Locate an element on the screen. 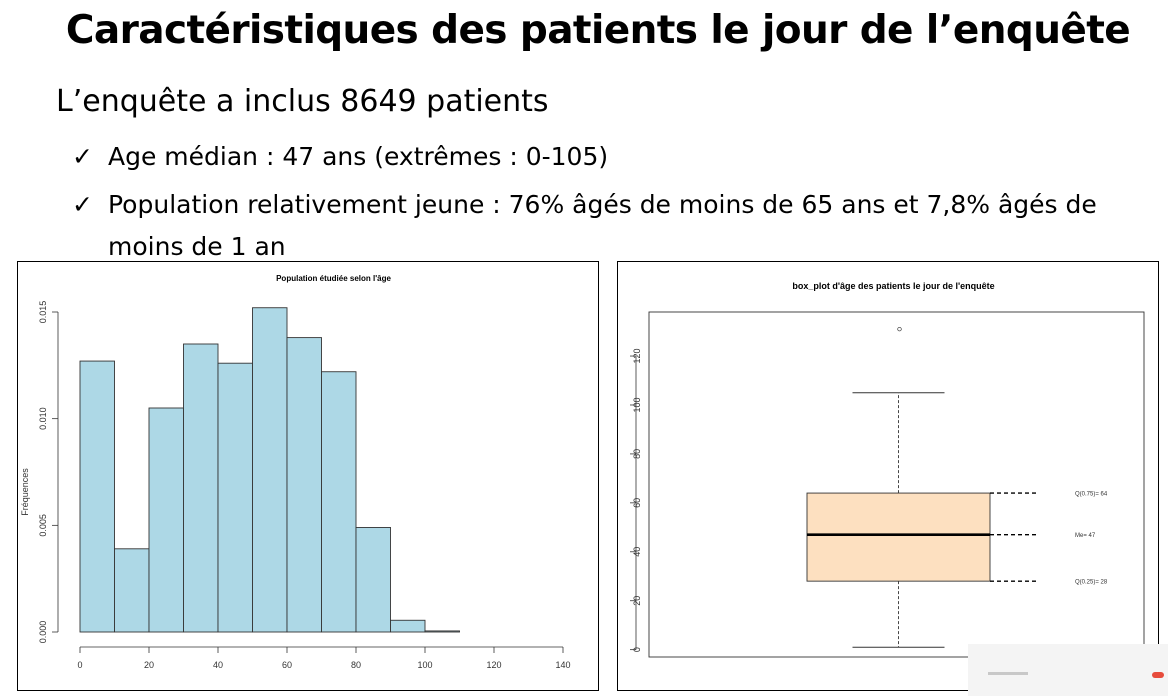  annotation-label: Me= 47 is located at coordinates (1085, 536).